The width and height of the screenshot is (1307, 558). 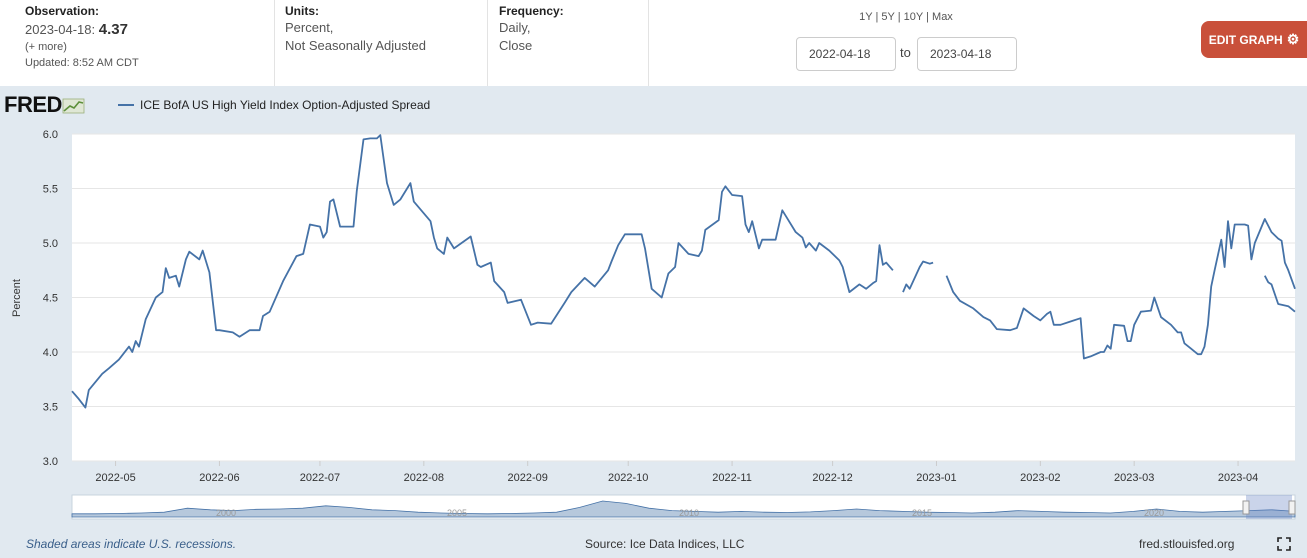 I want to click on range-5y: 5Y, so click(x=888, y=17).